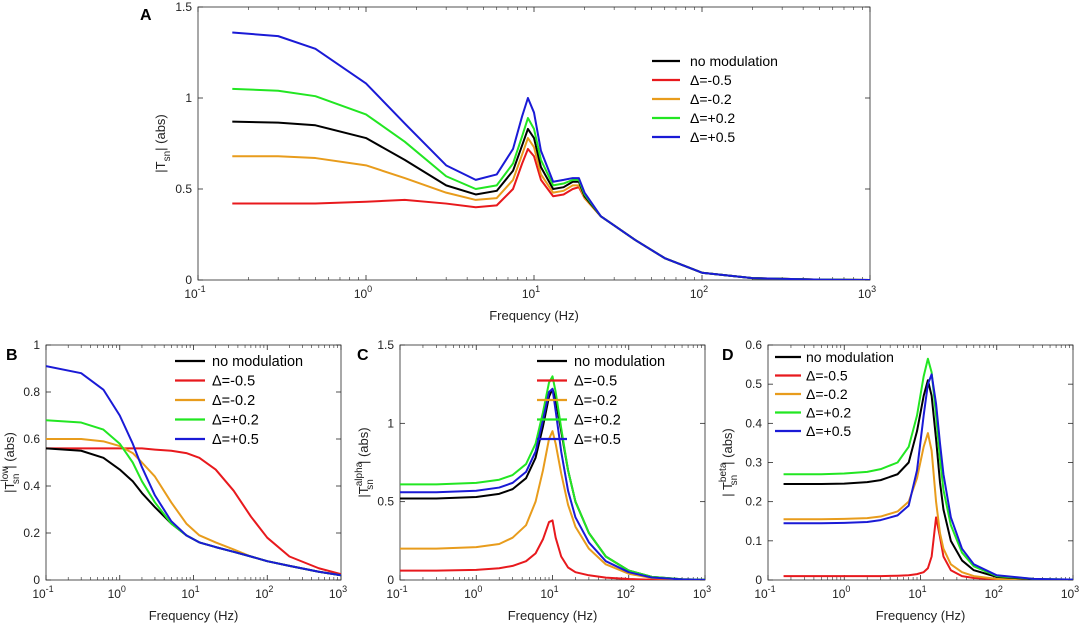 This screenshot has height=623, width=1084. What do you see at coordinates (365, 462) in the screenshot?
I see `y-axis-label: |Talphasn| (abs)` at bounding box center [365, 462].